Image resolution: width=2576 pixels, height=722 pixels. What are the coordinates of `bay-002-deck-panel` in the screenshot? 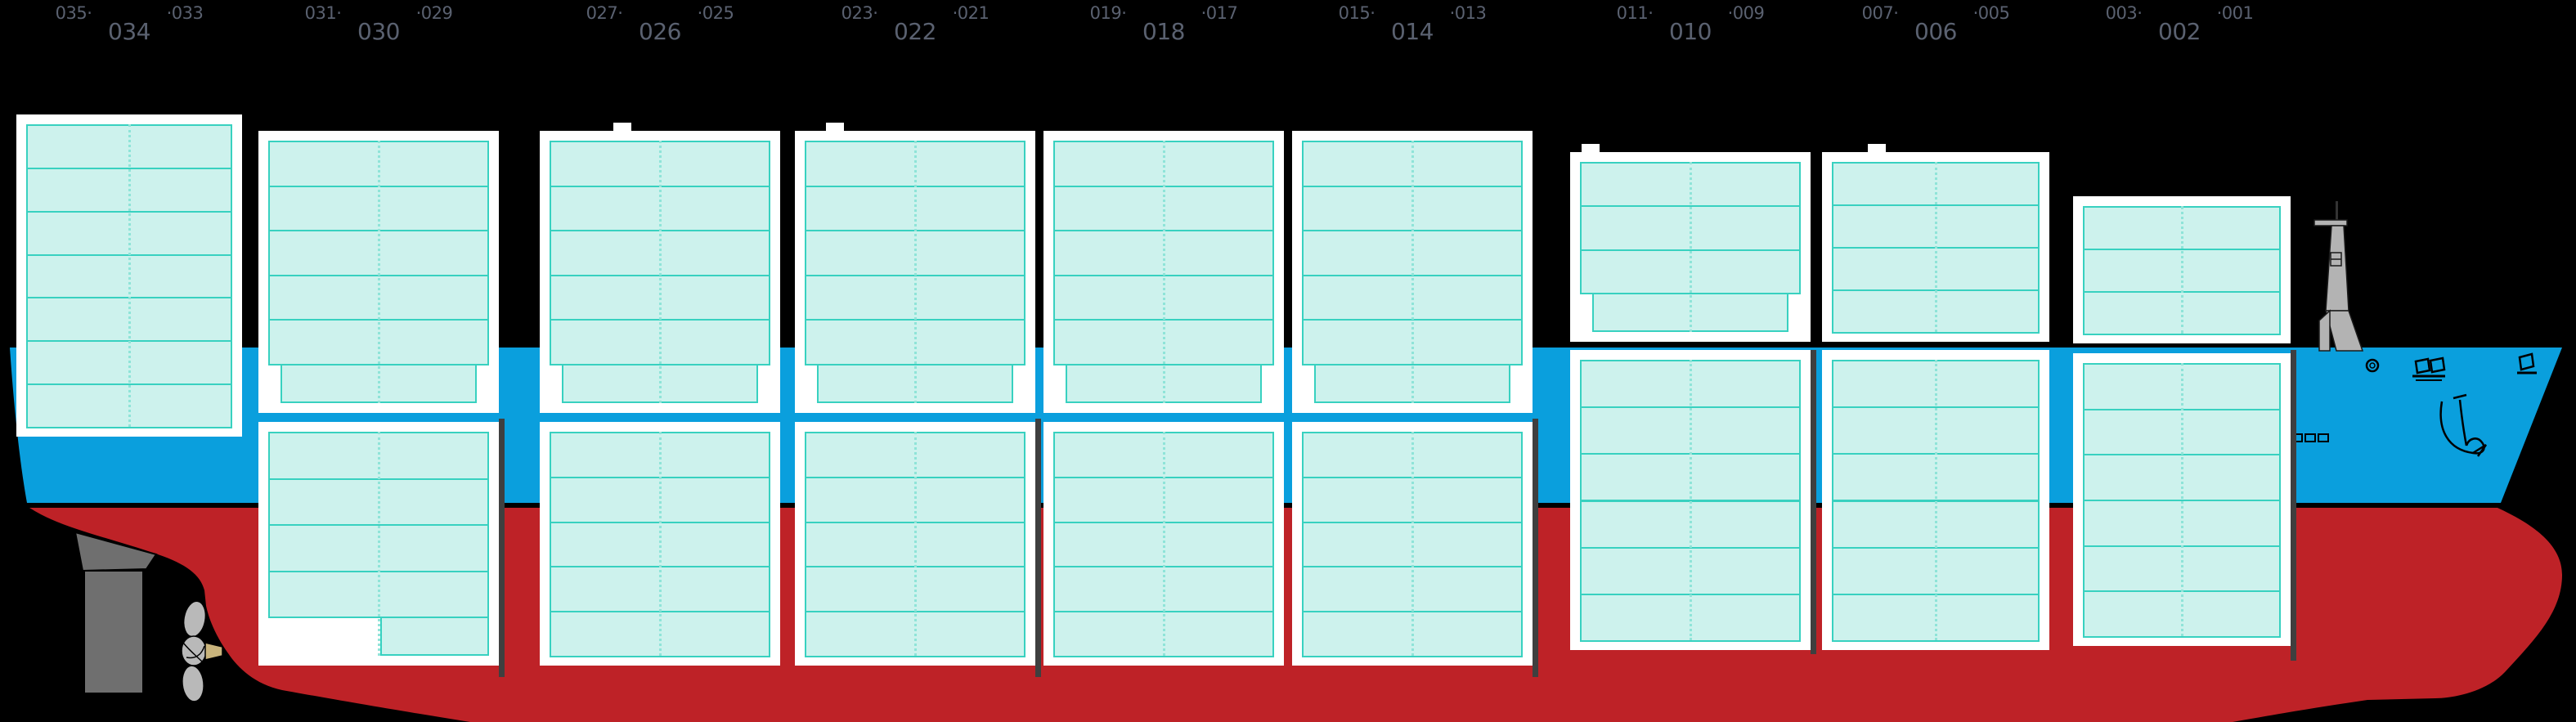 It's located at (2182, 269).